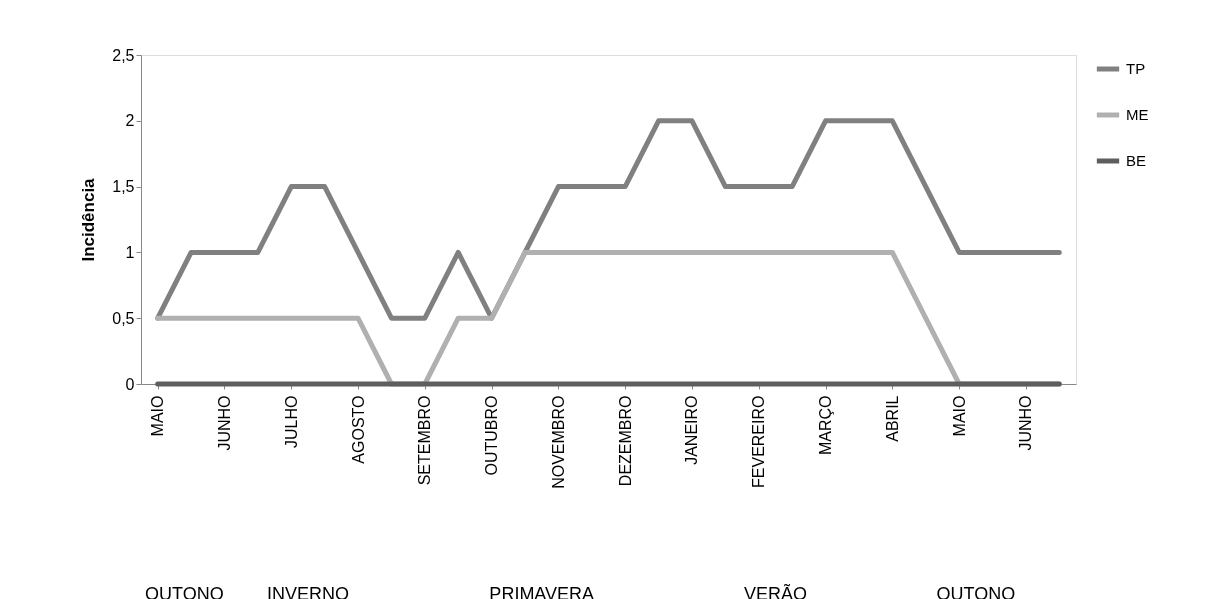 This screenshot has height=599, width=1208. Describe the element at coordinates (130, 252) in the screenshot. I see `y-tick-label: 1` at that location.